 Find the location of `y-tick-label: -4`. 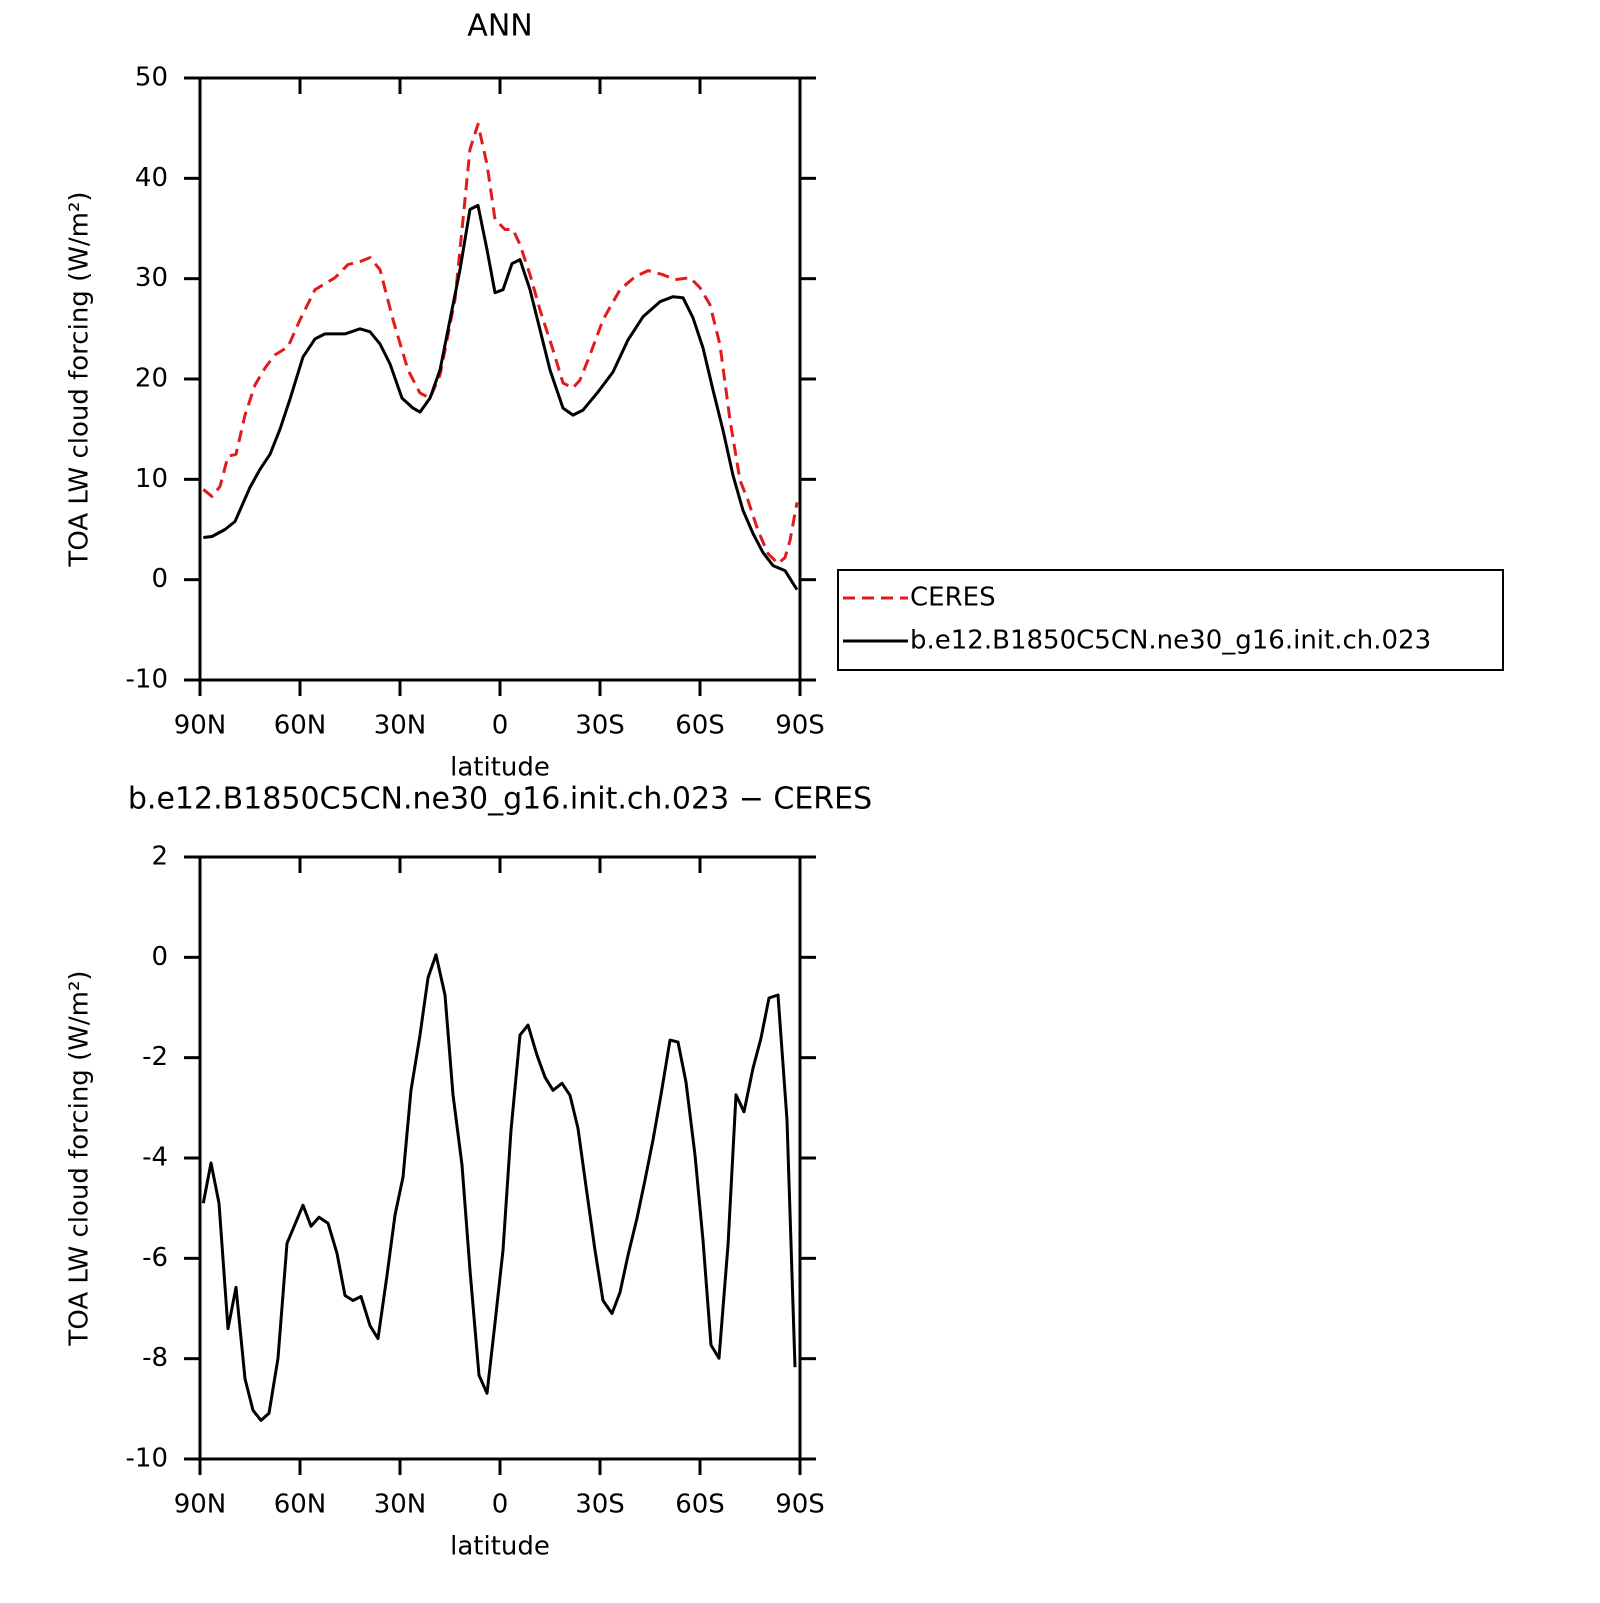

y-tick-label: -4 is located at coordinates (155, 1158).